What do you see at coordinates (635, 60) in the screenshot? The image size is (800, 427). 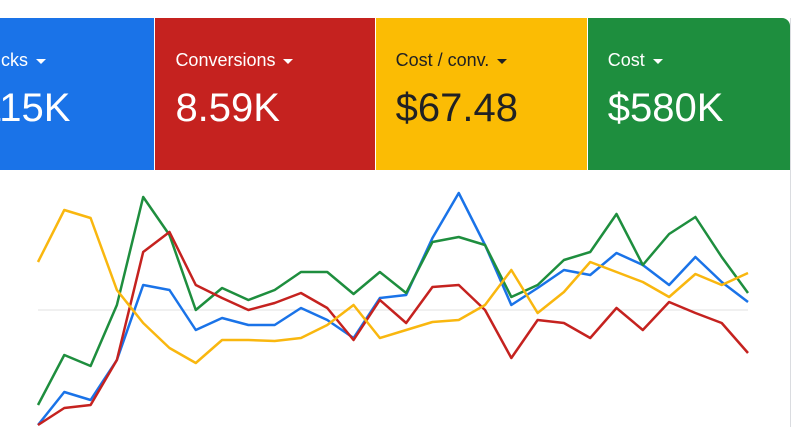 I see `metric-title: Cost` at bounding box center [635, 60].